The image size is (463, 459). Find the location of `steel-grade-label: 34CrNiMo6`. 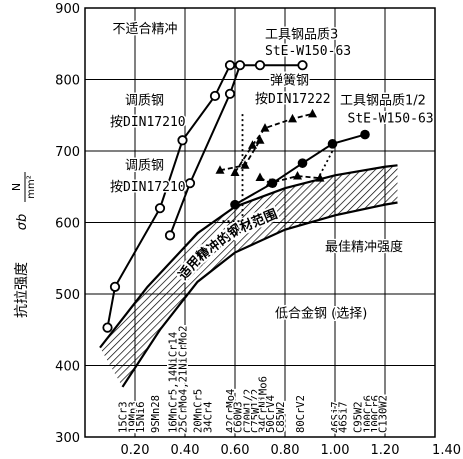

steel-grade-label: 34CrNiMo6 is located at coordinates (264, 404).